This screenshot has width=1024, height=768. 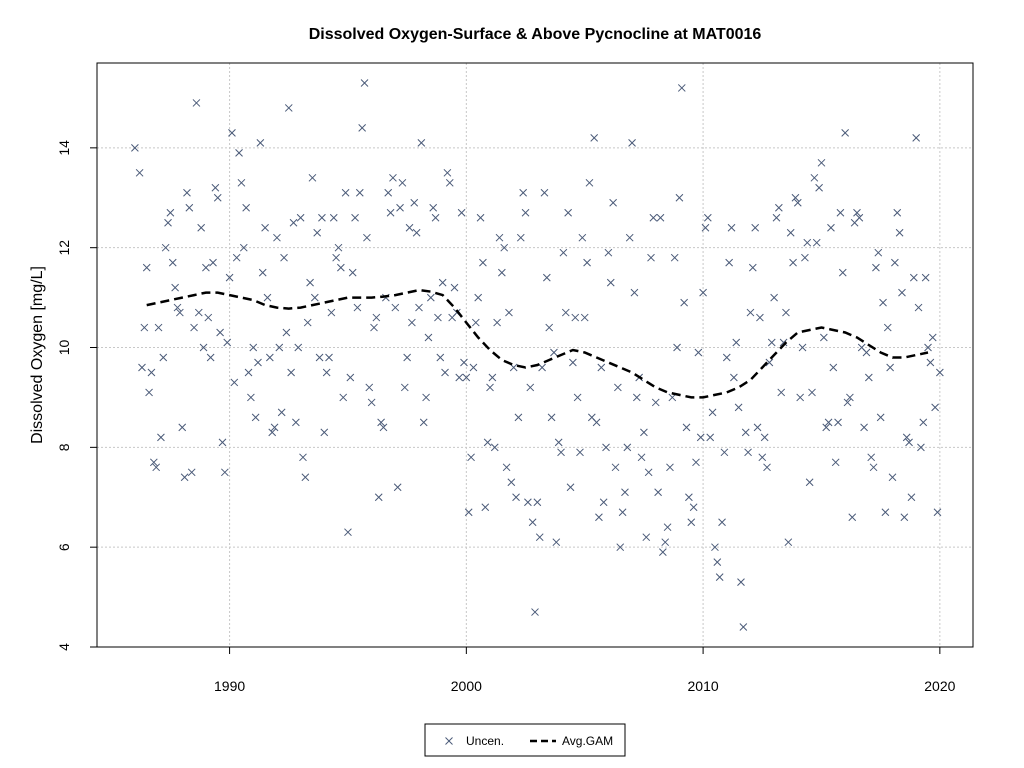 I want to click on legend: Uncen. Avg.GAM, so click(x=525, y=740).